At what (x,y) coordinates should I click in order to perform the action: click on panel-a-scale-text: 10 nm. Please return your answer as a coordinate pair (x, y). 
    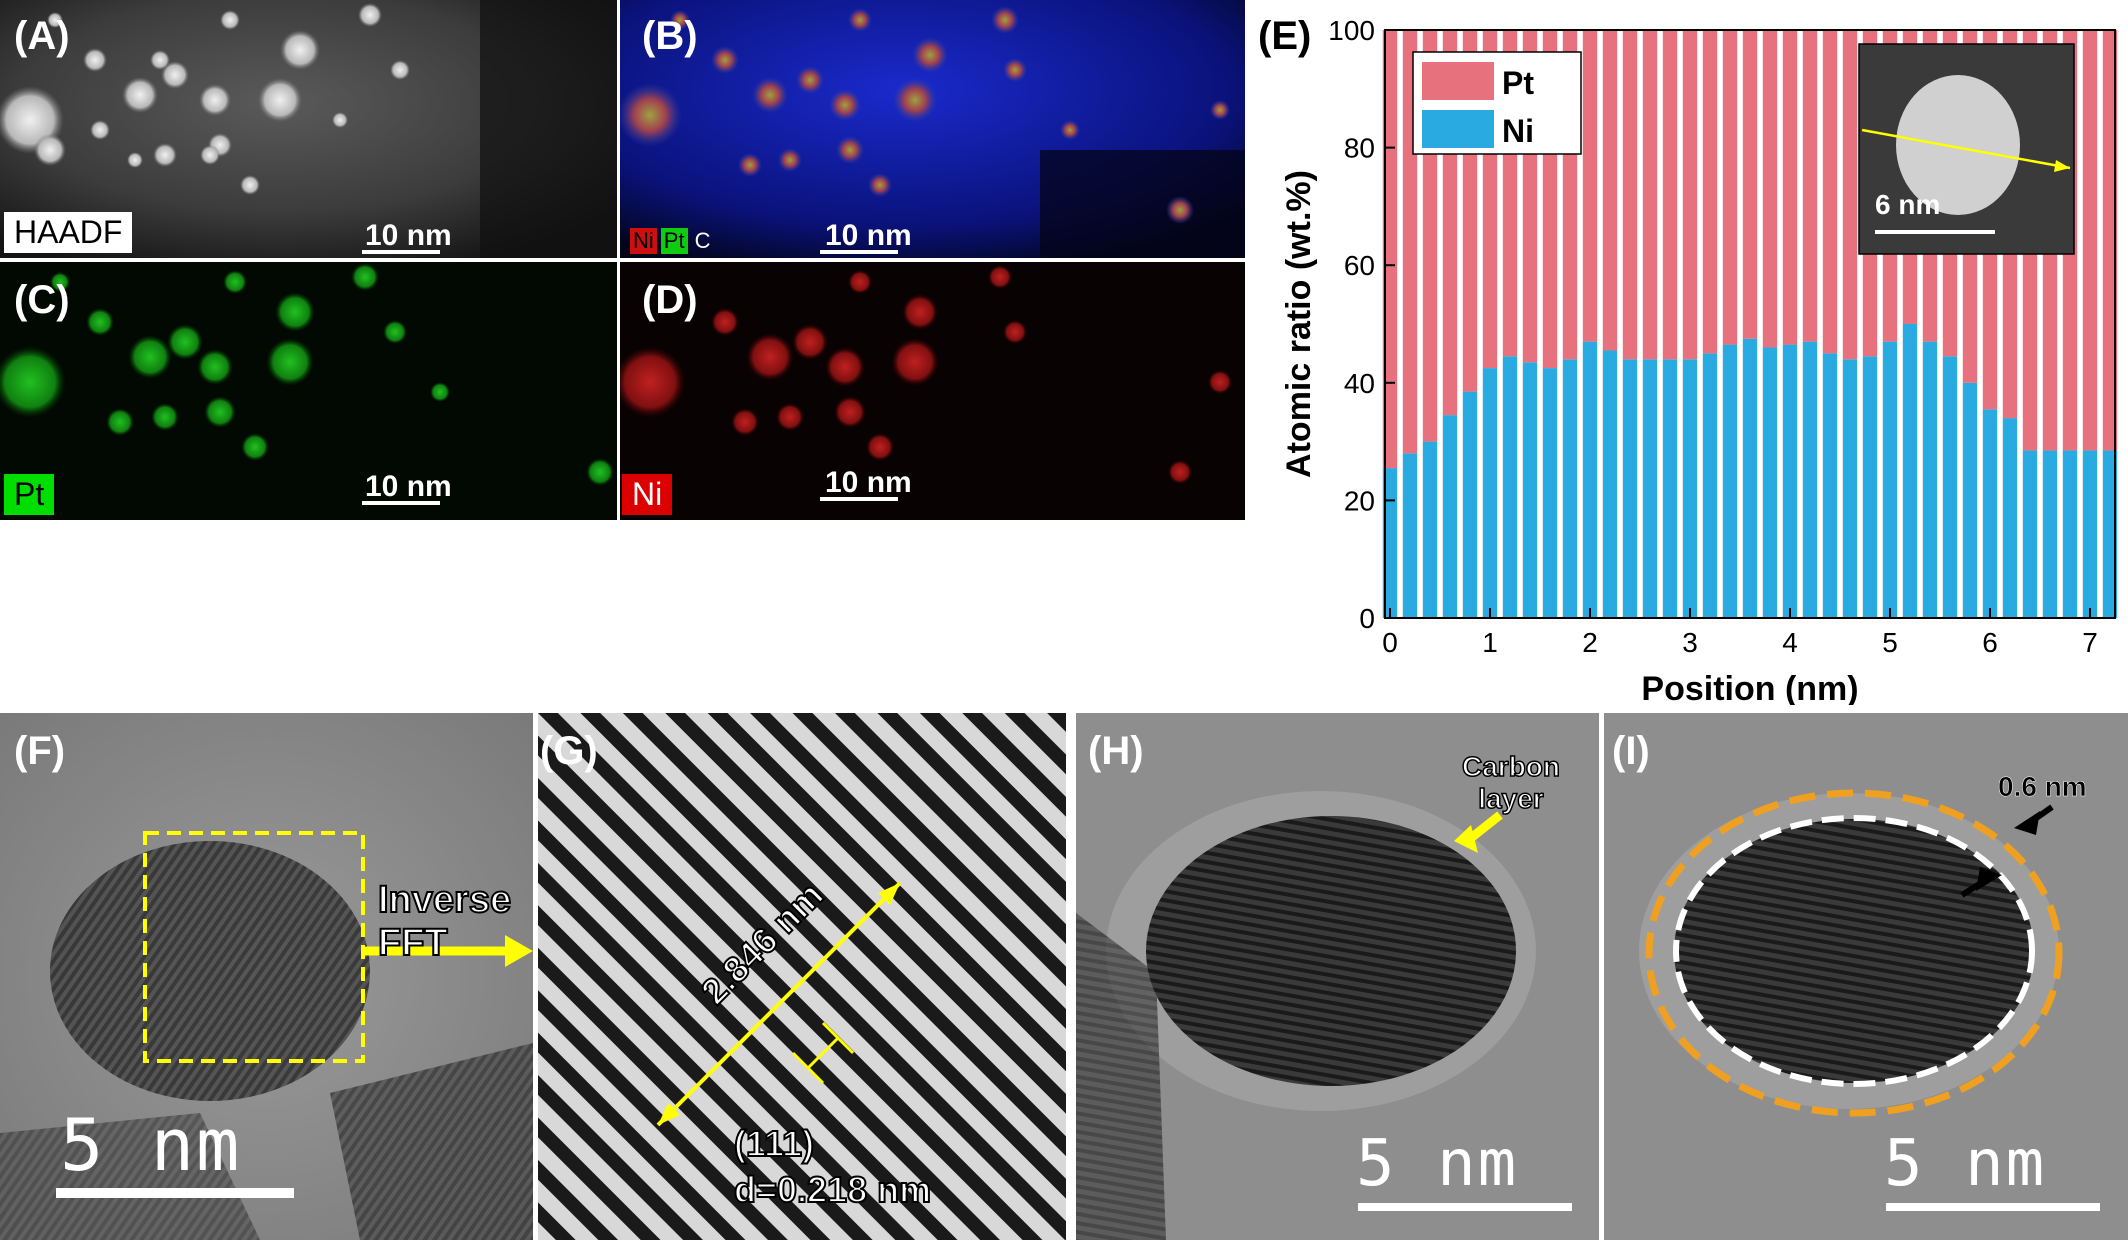
    Looking at the image, I should click on (408, 235).